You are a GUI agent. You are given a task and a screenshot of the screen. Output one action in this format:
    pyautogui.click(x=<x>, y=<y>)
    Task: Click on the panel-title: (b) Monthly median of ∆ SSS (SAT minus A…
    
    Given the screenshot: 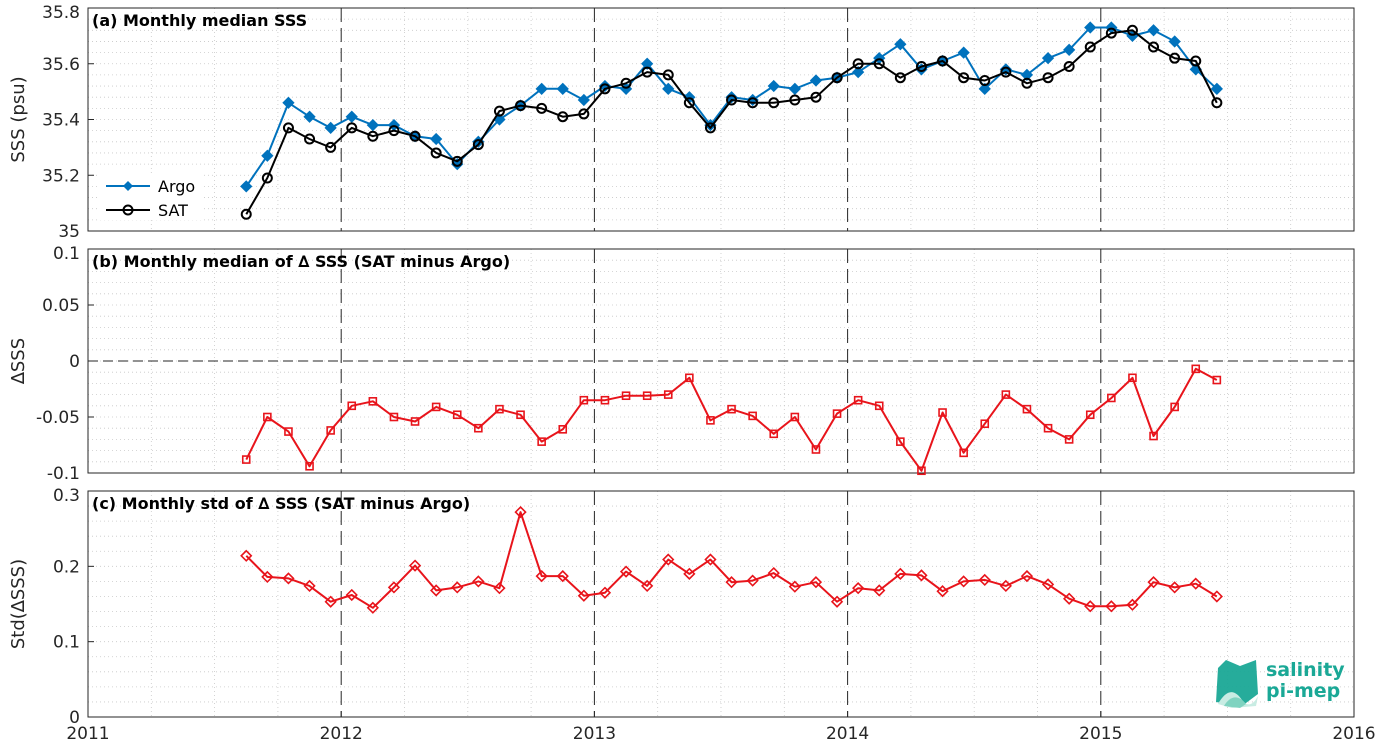 What is the action you would take?
    pyautogui.click(x=301, y=261)
    